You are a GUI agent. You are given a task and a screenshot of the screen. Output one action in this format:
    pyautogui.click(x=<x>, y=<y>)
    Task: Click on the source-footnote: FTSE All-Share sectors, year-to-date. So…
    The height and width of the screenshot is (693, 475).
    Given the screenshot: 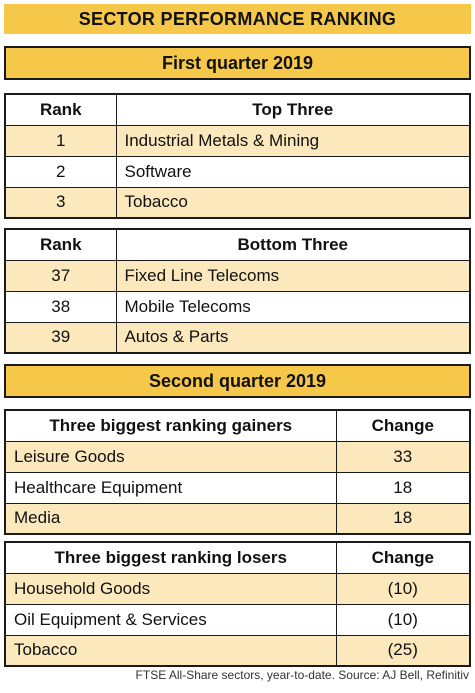 What is the action you would take?
    pyautogui.click(x=302, y=675)
    